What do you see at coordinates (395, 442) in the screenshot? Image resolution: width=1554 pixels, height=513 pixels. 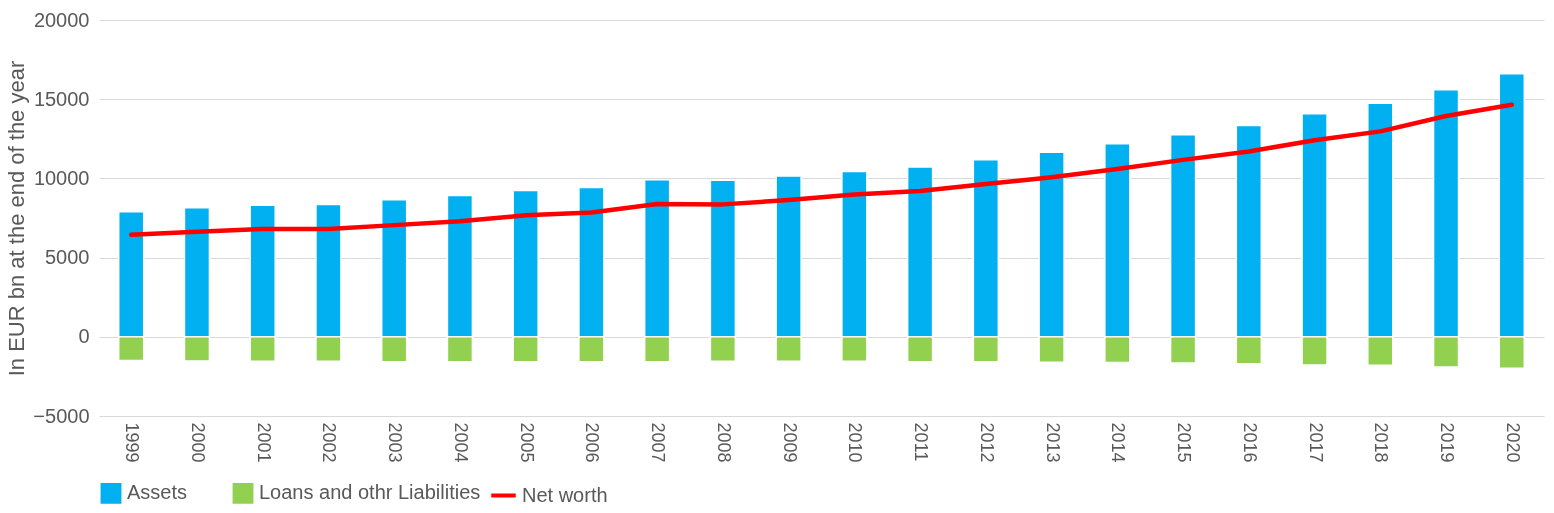 I see `x-tick-label: 2003` at bounding box center [395, 442].